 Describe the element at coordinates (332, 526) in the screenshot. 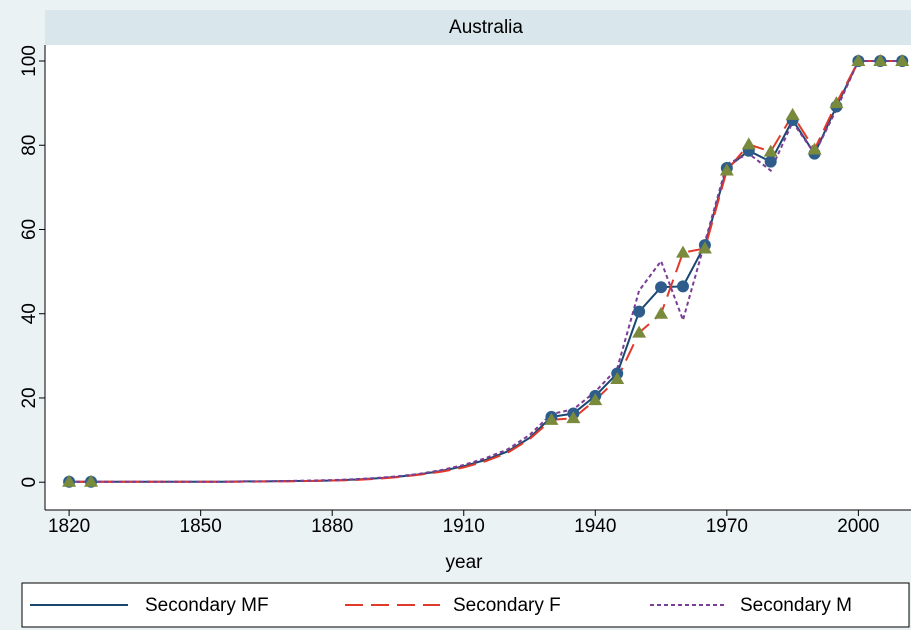

I see `x-tick-label: 1880` at that location.